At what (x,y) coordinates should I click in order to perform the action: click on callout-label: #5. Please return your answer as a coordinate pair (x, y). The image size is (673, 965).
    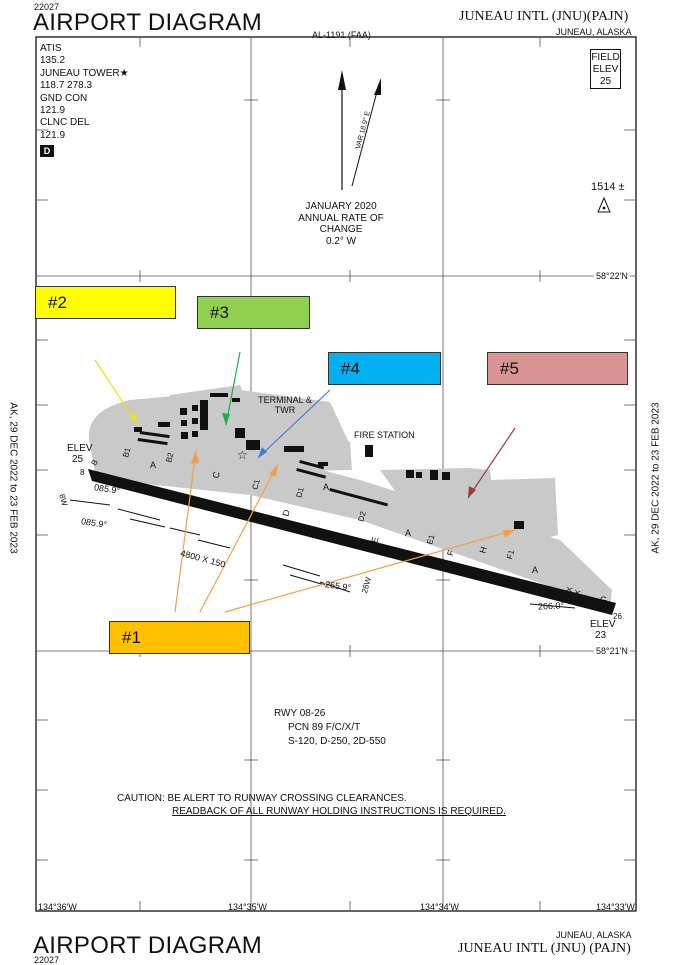
    Looking at the image, I should click on (509, 368).